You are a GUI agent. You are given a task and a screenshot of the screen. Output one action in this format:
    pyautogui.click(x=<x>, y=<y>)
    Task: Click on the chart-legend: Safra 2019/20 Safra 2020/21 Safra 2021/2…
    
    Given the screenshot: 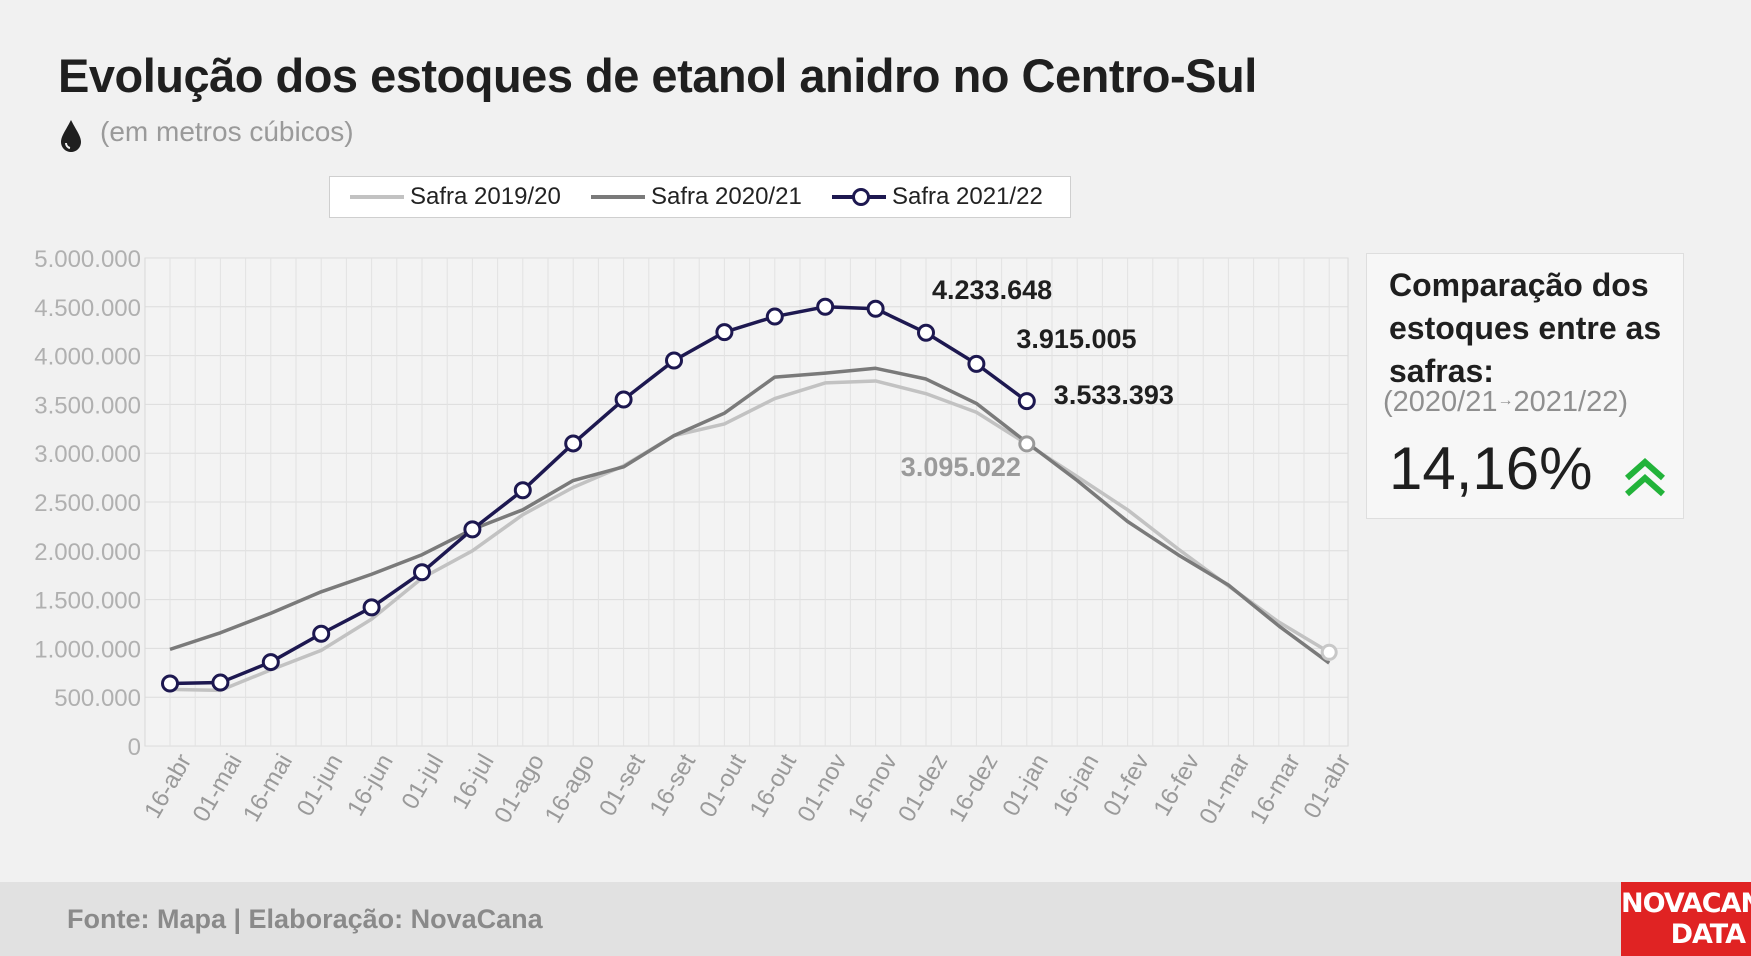 What is the action you would take?
    pyautogui.click(x=700, y=197)
    